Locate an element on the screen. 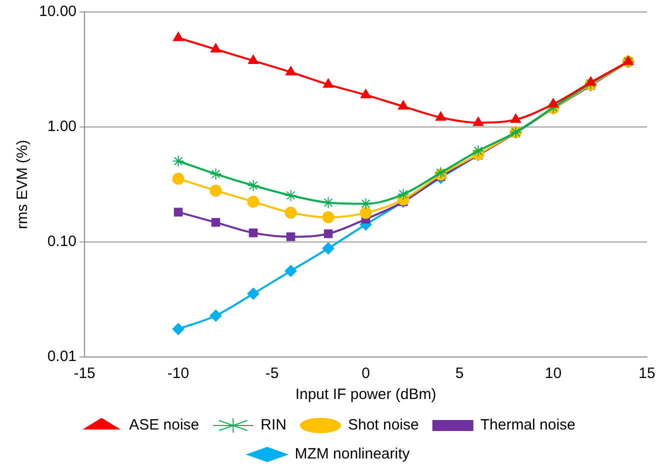 Image resolution: width=661 pixels, height=476 pixels. y-tick-label: 0.10 is located at coordinates (62, 241).